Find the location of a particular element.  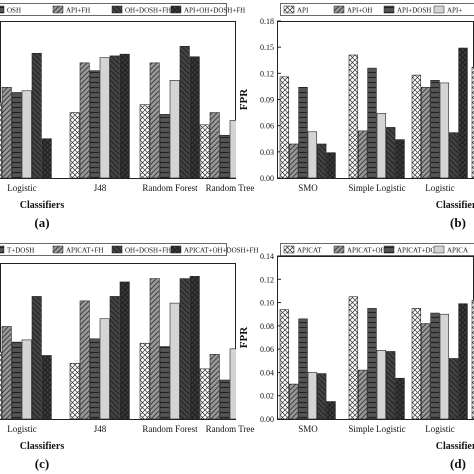

figure-label-b: (b) is located at coordinates (458, 222).